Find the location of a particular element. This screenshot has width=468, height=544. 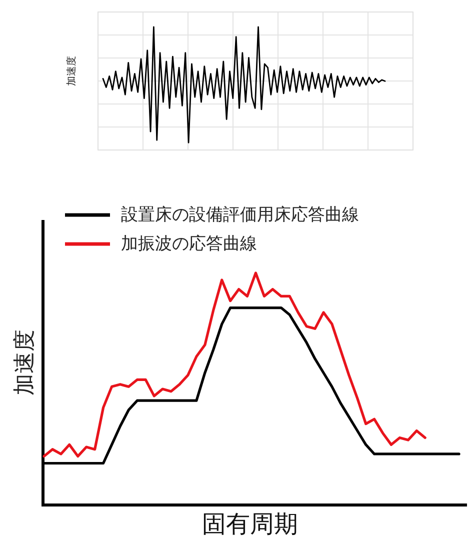

legend-label: 設置床の設備評価用床応答曲線 is located at coordinates (240, 215).